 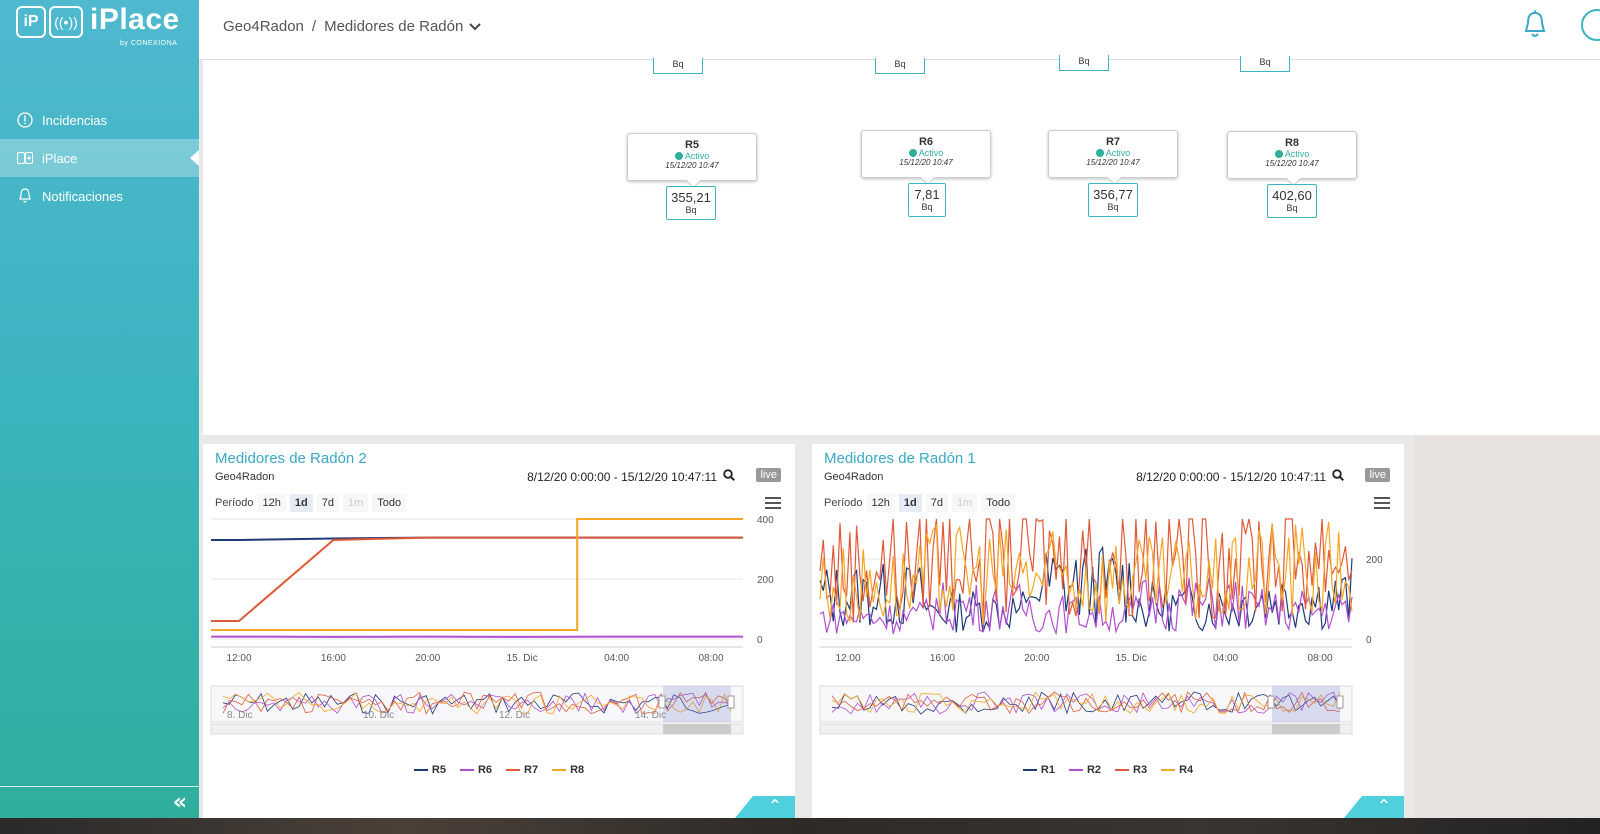 I want to click on legend-item-r3: R3, so click(x=1131, y=770).